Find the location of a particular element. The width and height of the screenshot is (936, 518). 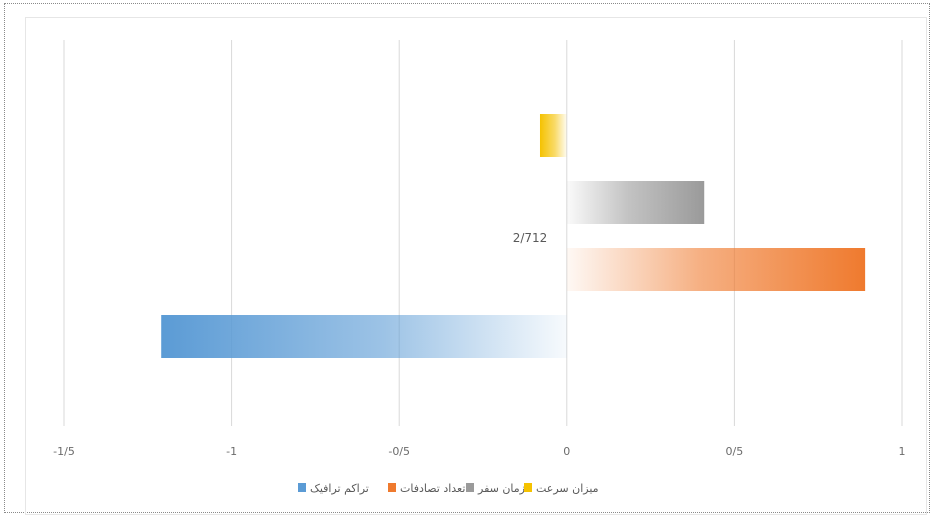

data-label: 2/712 is located at coordinates (530, 238).